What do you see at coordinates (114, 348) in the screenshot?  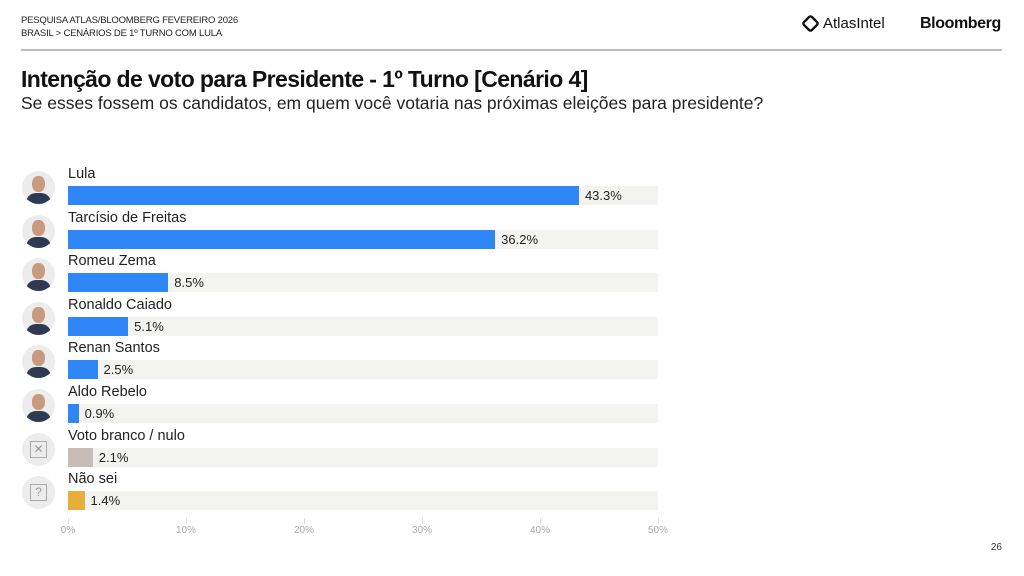 I see `category-label: Renan Santos` at bounding box center [114, 348].